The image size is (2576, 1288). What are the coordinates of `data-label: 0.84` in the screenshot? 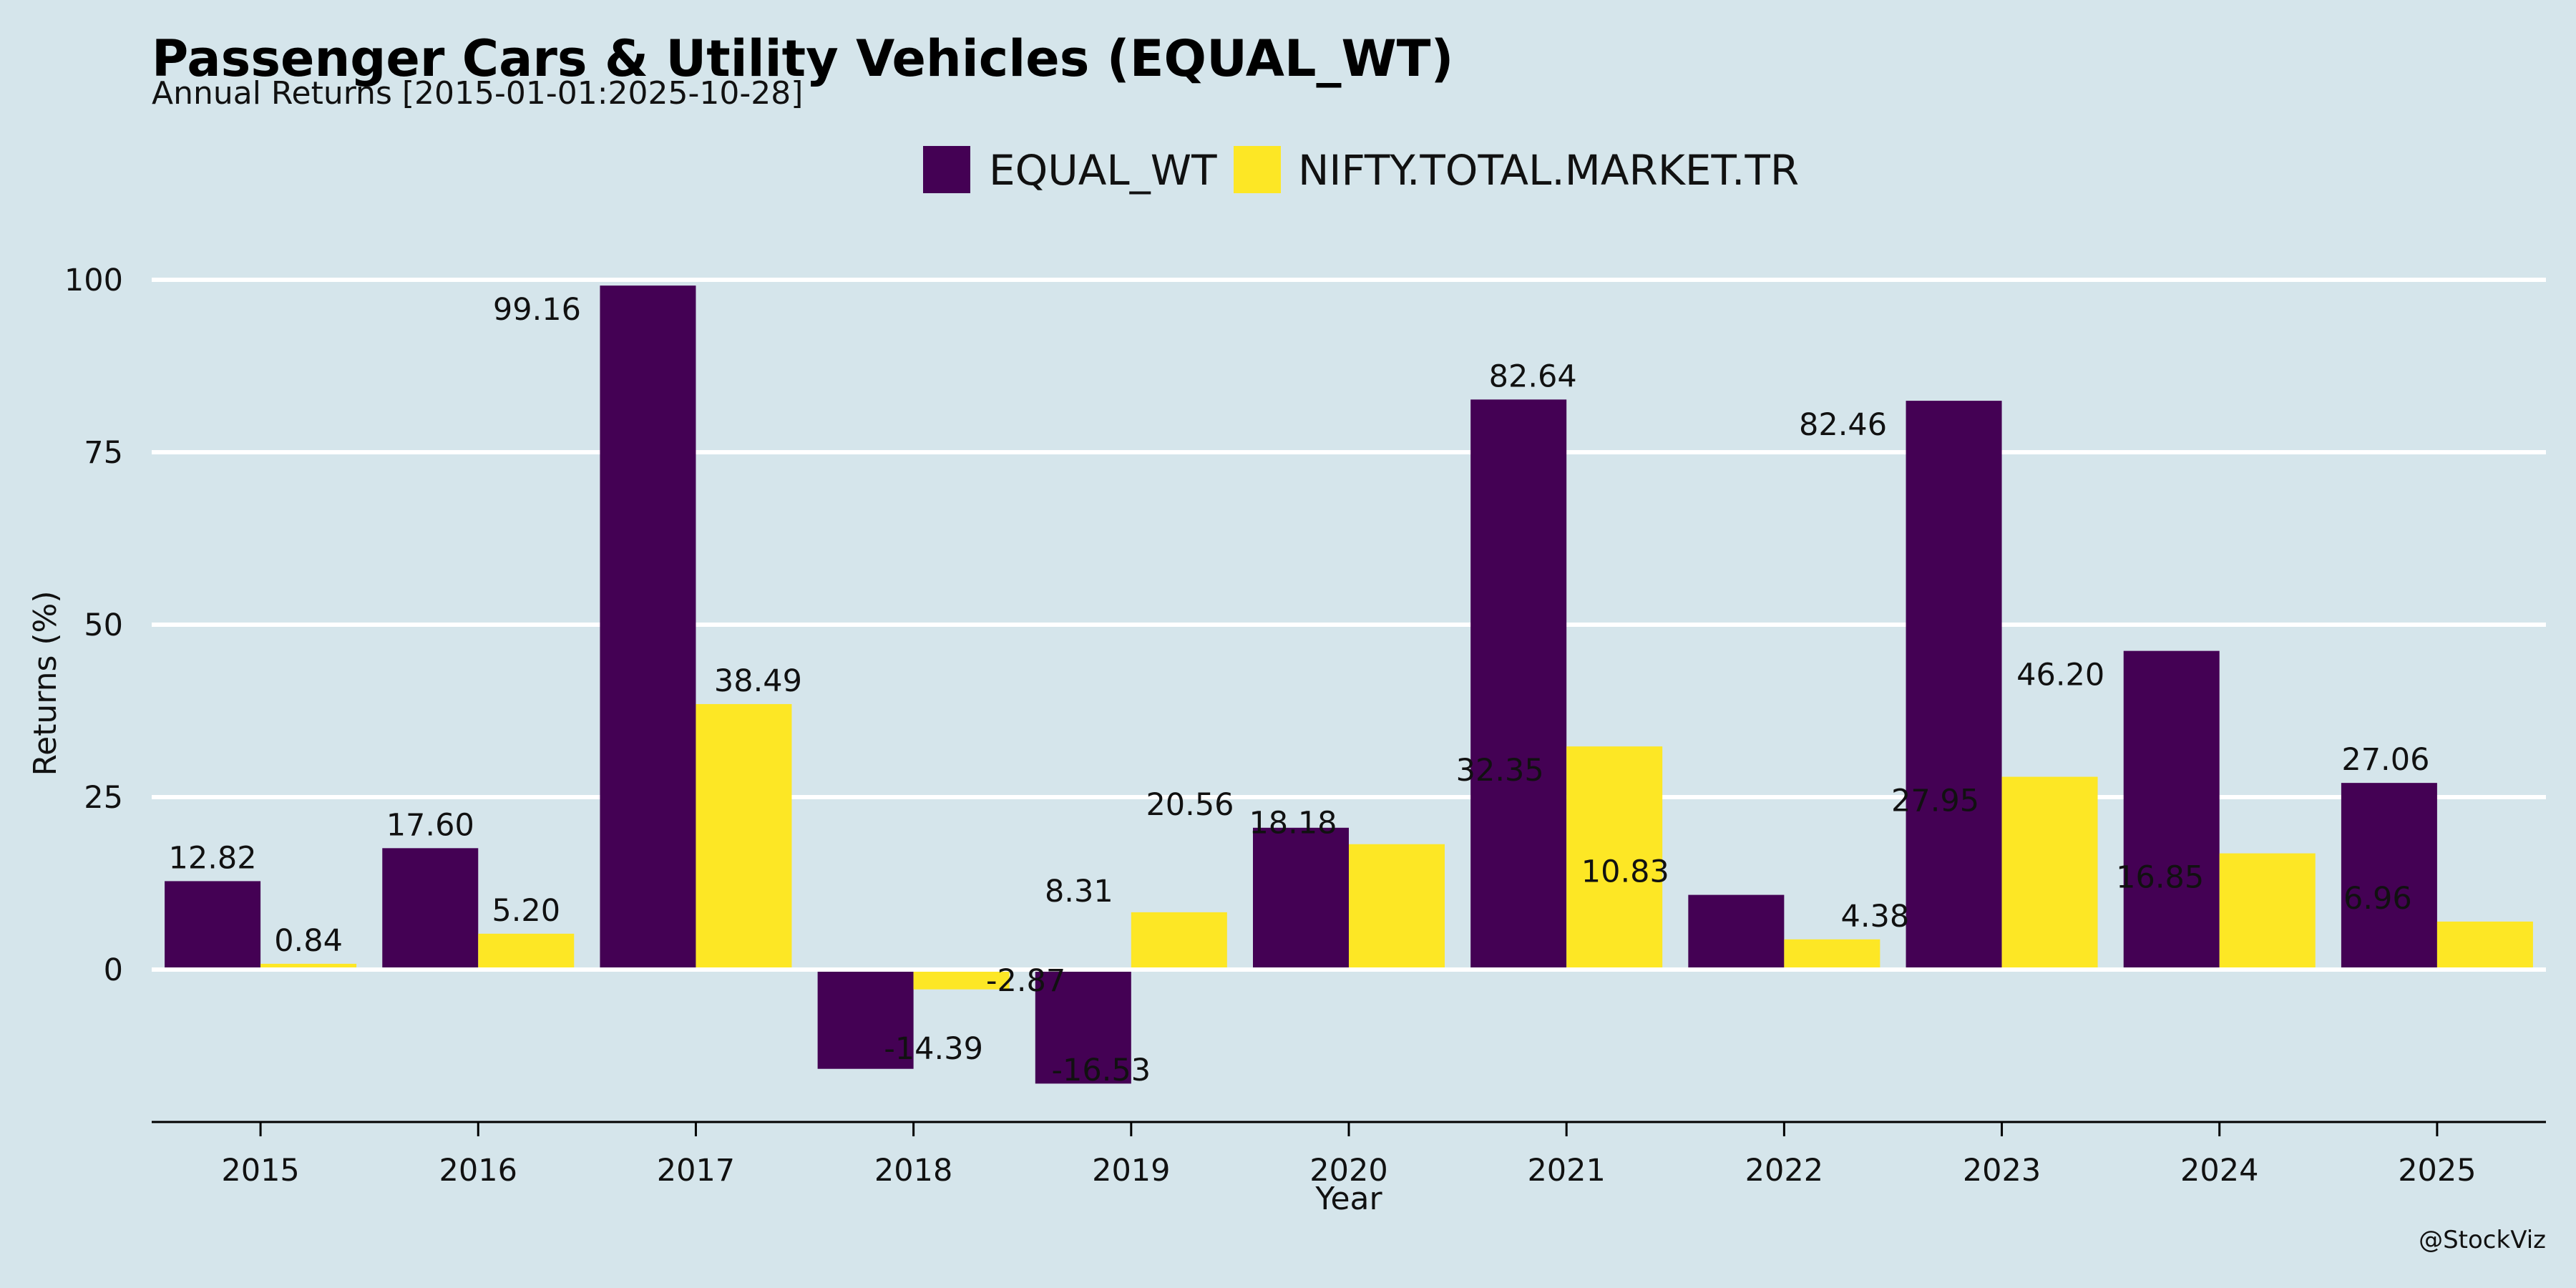 It's located at (308, 941).